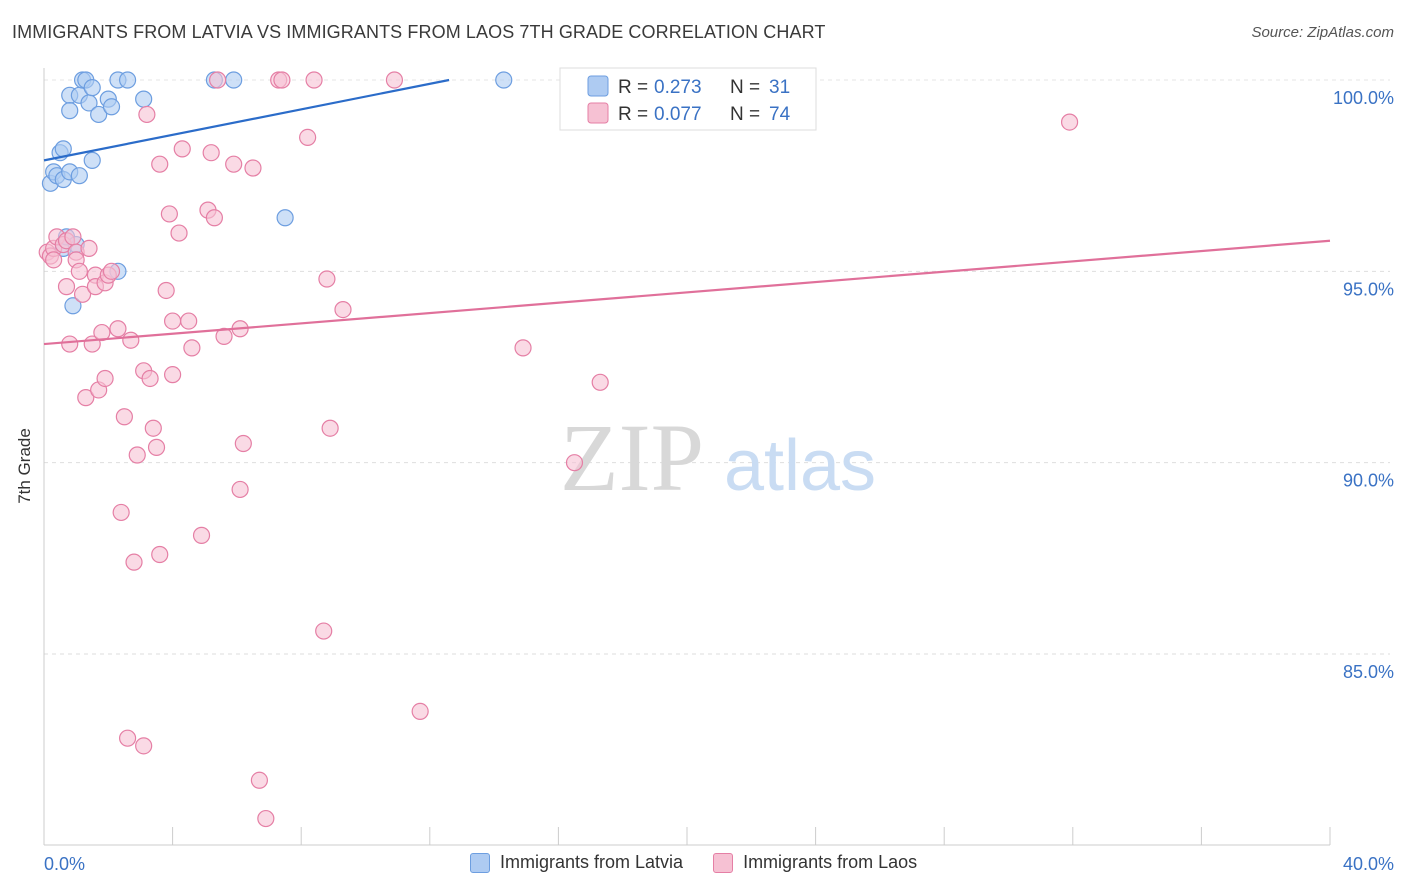 This screenshot has height=892, width=1406. I want to click on stats-legend-n-label-laos: N =, so click(745, 114).